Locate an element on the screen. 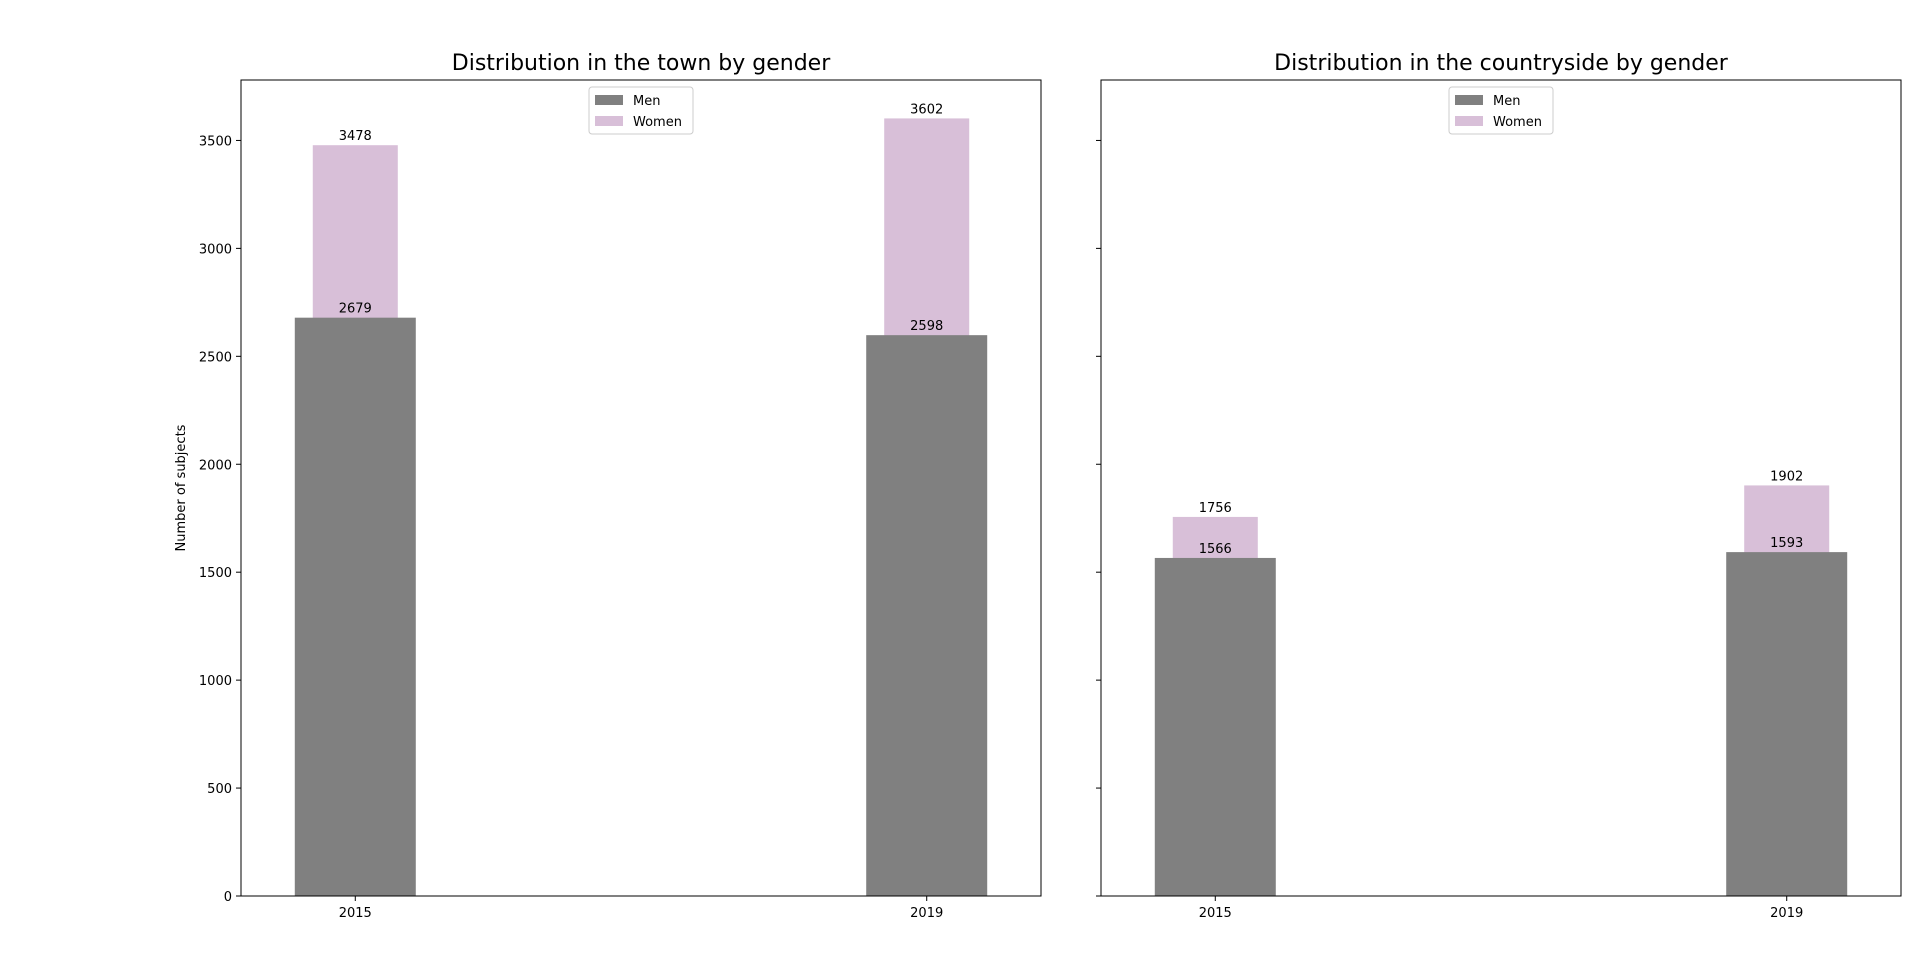 The height and width of the screenshot is (961, 1920). y-tick-label: 0 is located at coordinates (228, 897).